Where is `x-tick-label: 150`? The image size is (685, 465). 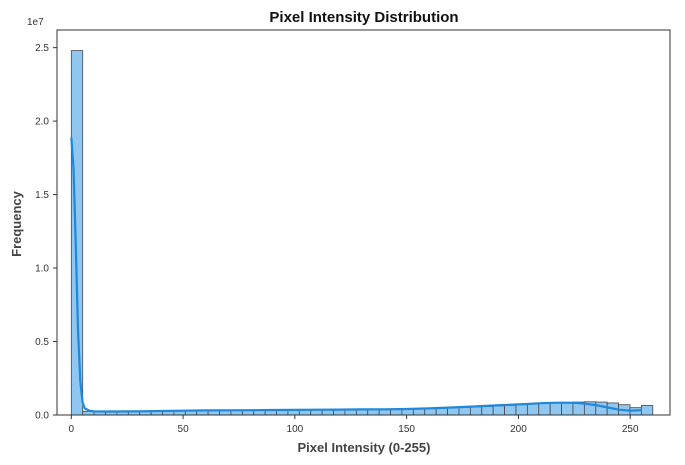
x-tick-label: 150 is located at coordinates (406, 429).